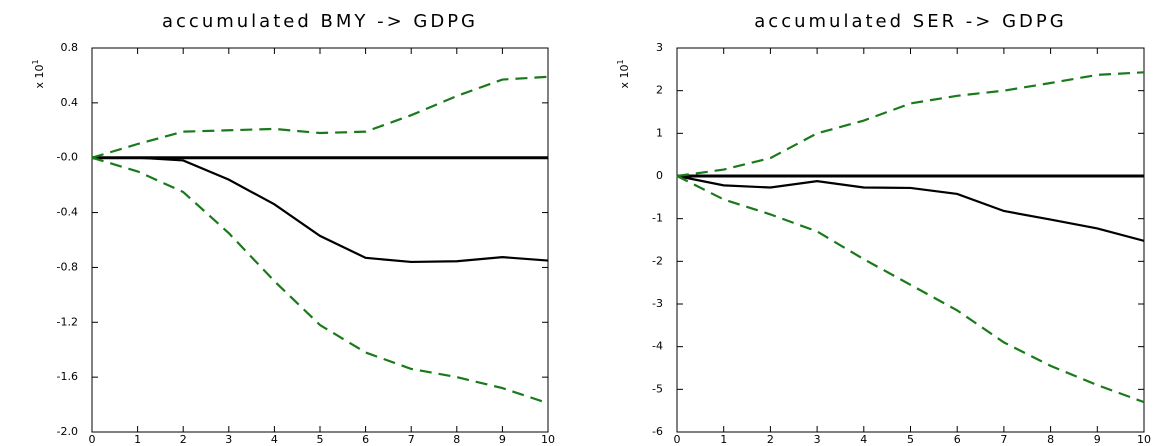 The image size is (1165, 446). What do you see at coordinates (657, 218) in the screenshot?
I see `y-tick-label: -1` at bounding box center [657, 218].